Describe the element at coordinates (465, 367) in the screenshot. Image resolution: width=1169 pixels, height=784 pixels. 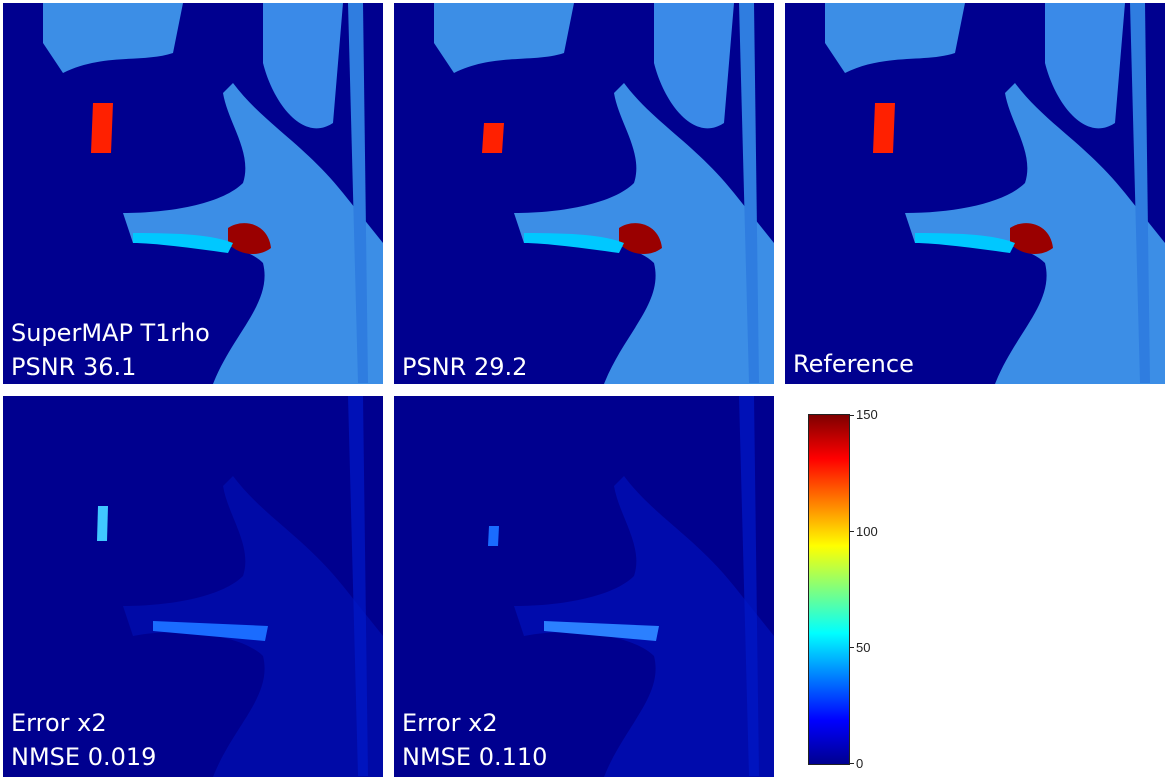
I see `panel-label-line-1: PSNR 29.2` at that location.